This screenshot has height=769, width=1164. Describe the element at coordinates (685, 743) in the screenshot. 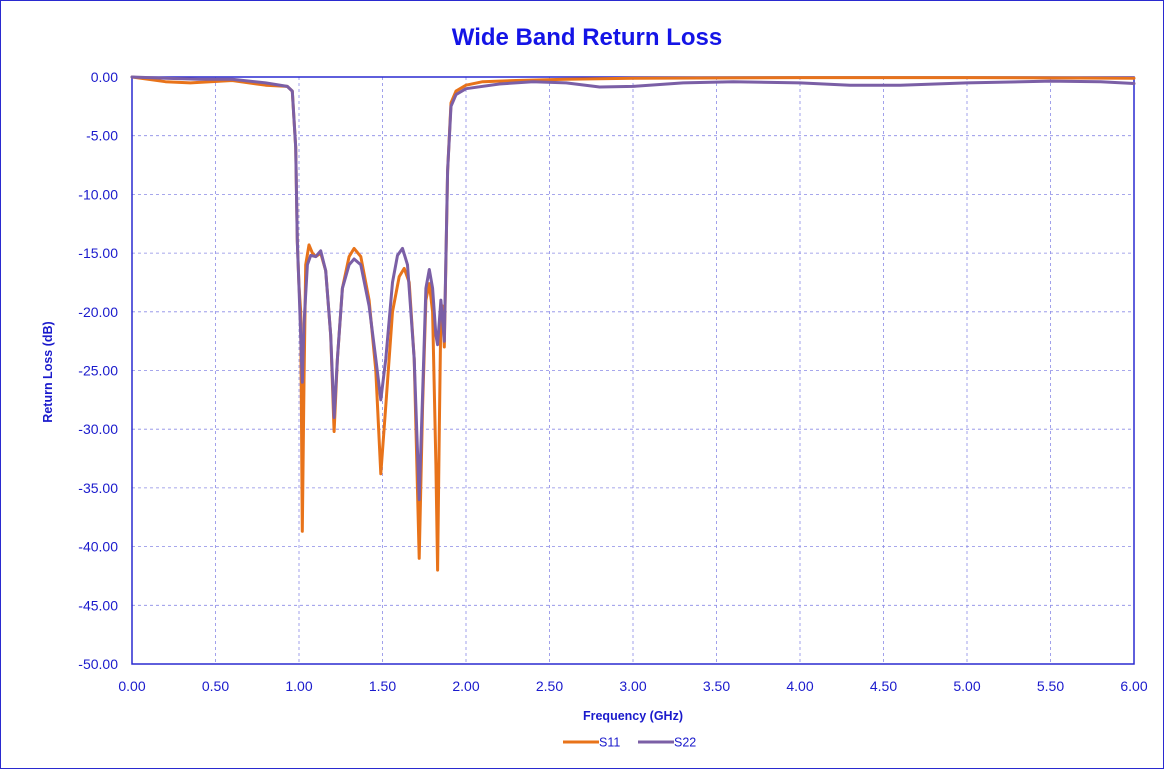

I see `legend-label-s22: S22` at that location.